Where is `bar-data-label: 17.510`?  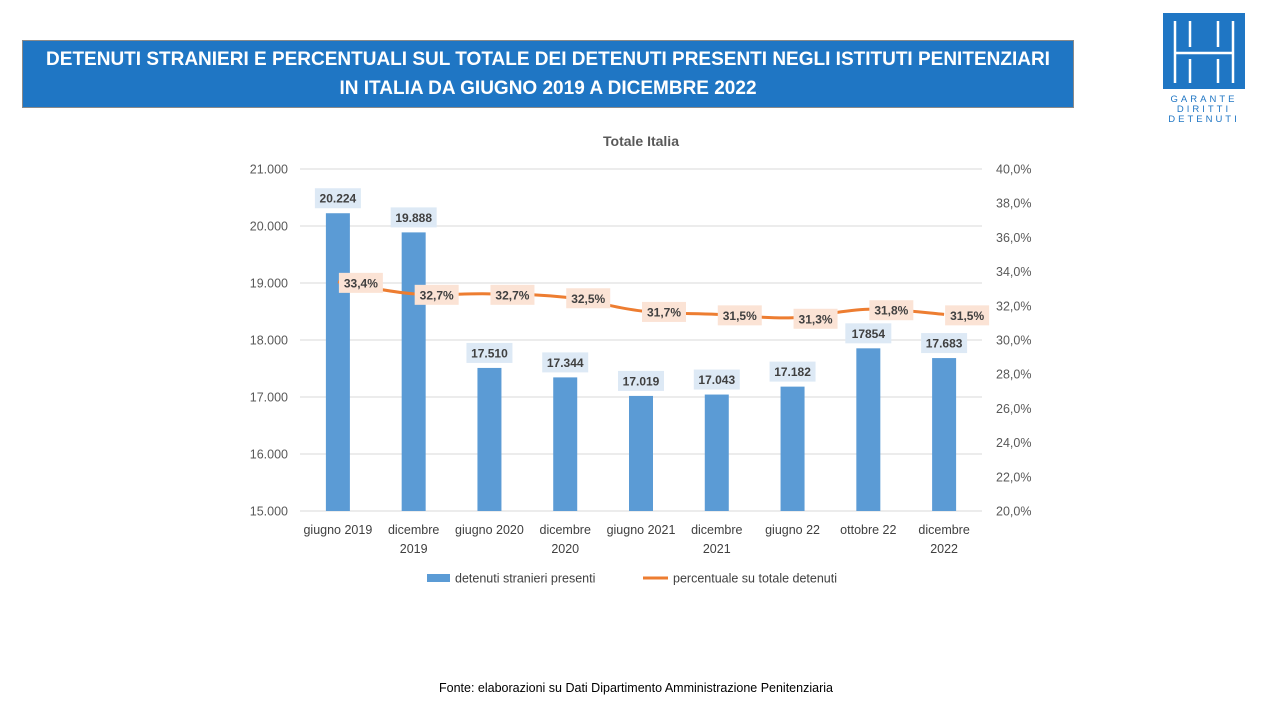 bar-data-label: 17.510 is located at coordinates (489, 353).